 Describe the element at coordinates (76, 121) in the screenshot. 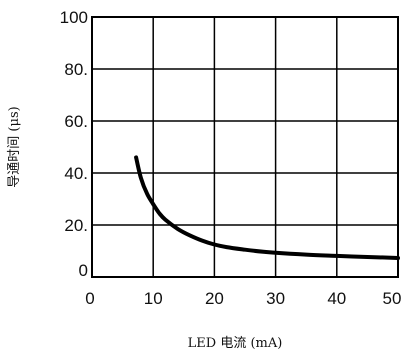

I see `y-tick-label: 60.` at that location.